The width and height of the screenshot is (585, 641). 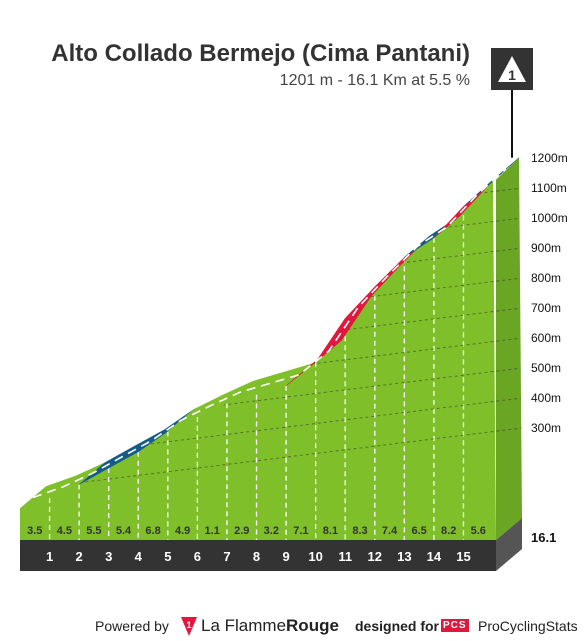 What do you see at coordinates (64, 531) in the screenshot?
I see `gradient-label: 4.5` at bounding box center [64, 531].